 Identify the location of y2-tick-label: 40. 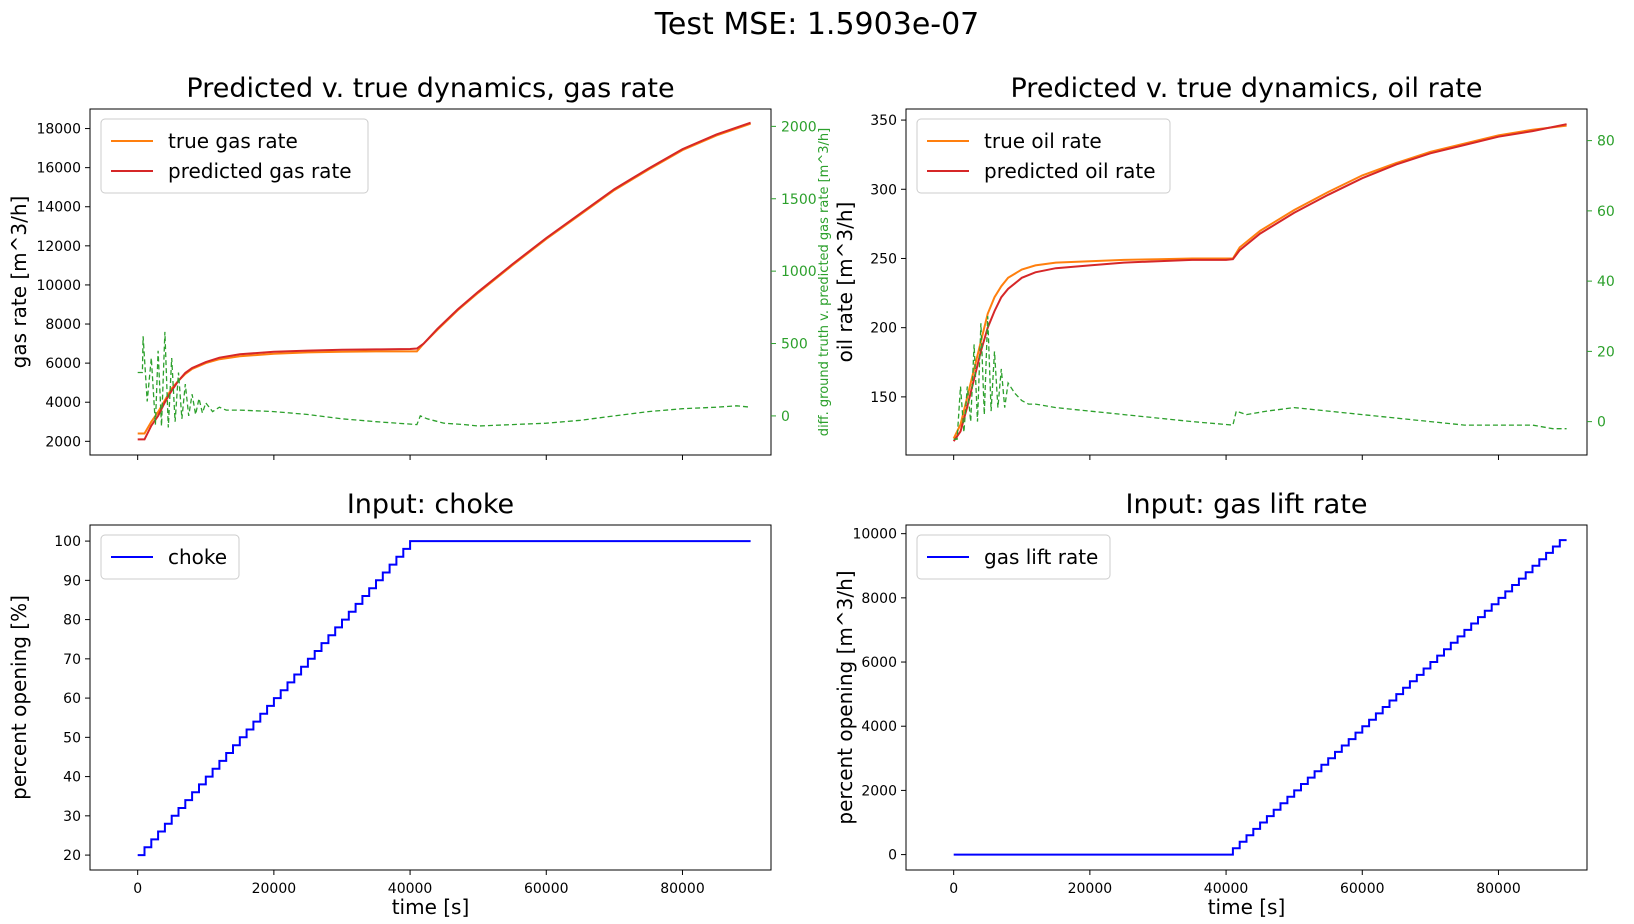
(1606, 282).